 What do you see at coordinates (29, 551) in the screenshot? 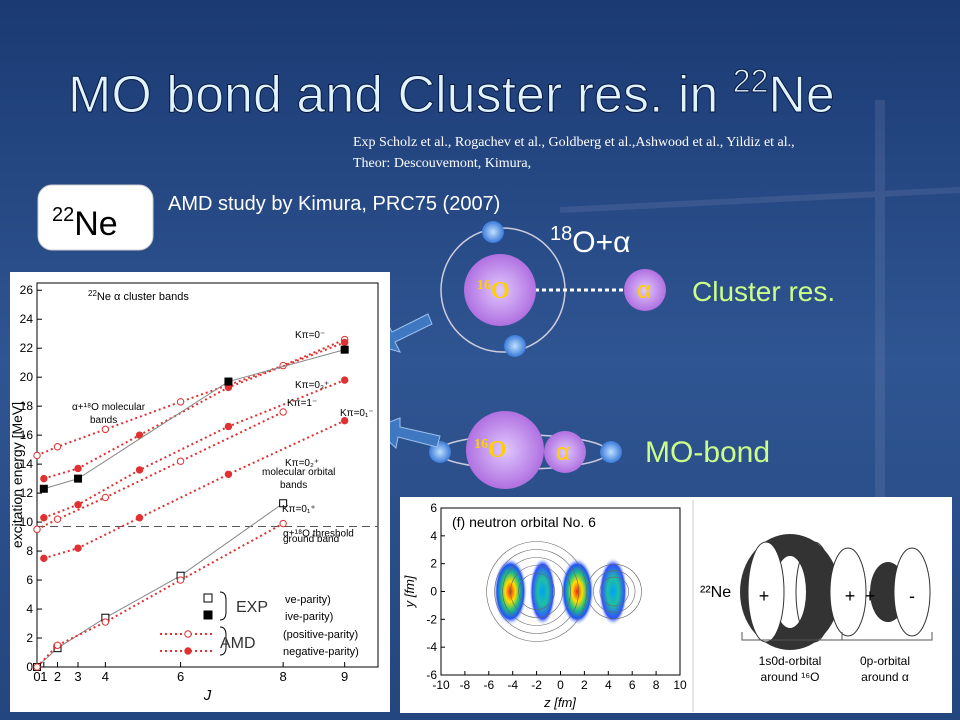
I see `y-tick-label: 8` at bounding box center [29, 551].